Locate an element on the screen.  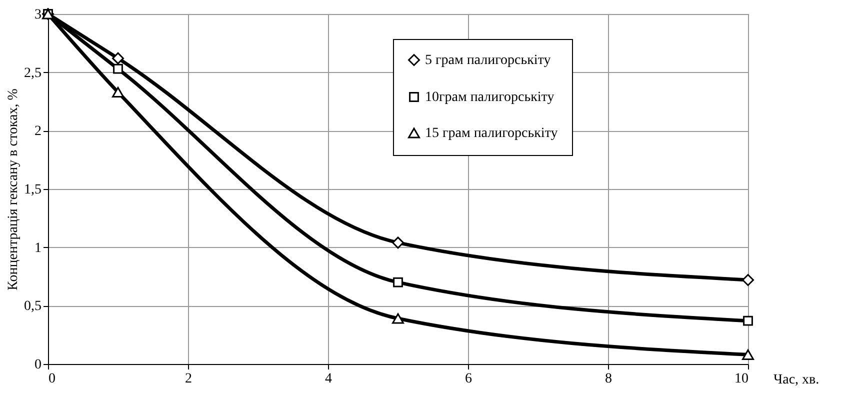
y-tick-label: 1,5 is located at coordinates (33, 190).